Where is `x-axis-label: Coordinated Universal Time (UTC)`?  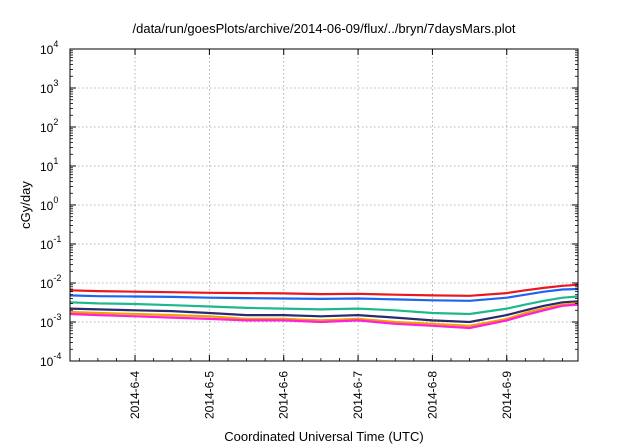 x-axis-label: Coordinated Universal Time (UTC) is located at coordinates (323, 436).